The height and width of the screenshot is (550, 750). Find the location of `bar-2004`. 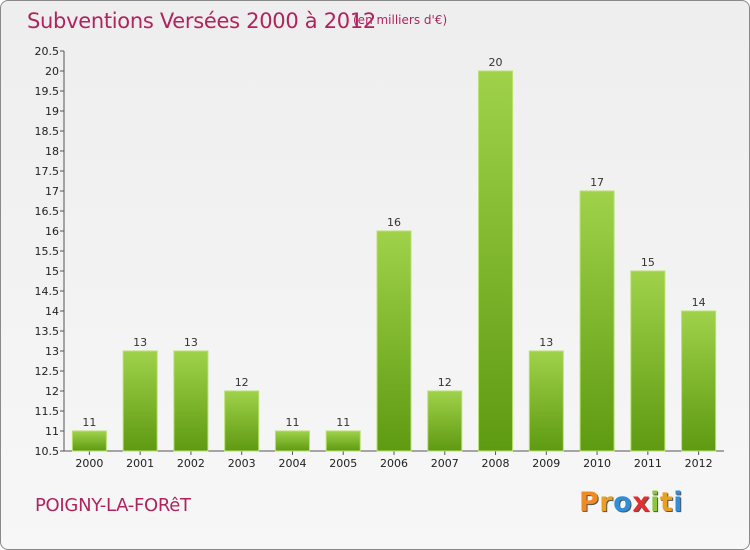

bar-2004 is located at coordinates (292, 441).